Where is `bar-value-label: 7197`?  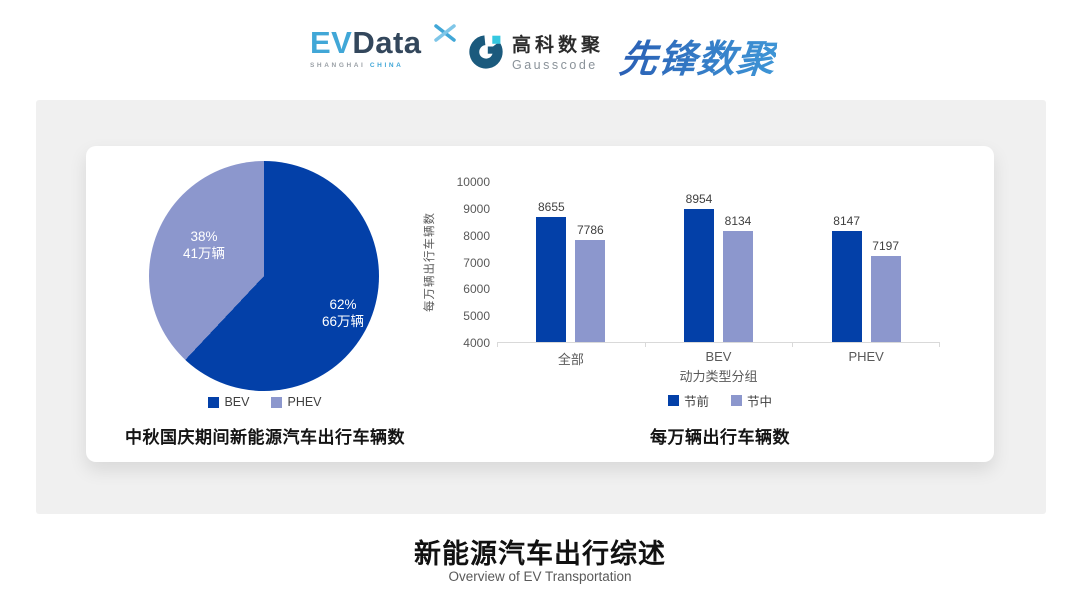
bar-value-label: 7197 is located at coordinates (885, 246).